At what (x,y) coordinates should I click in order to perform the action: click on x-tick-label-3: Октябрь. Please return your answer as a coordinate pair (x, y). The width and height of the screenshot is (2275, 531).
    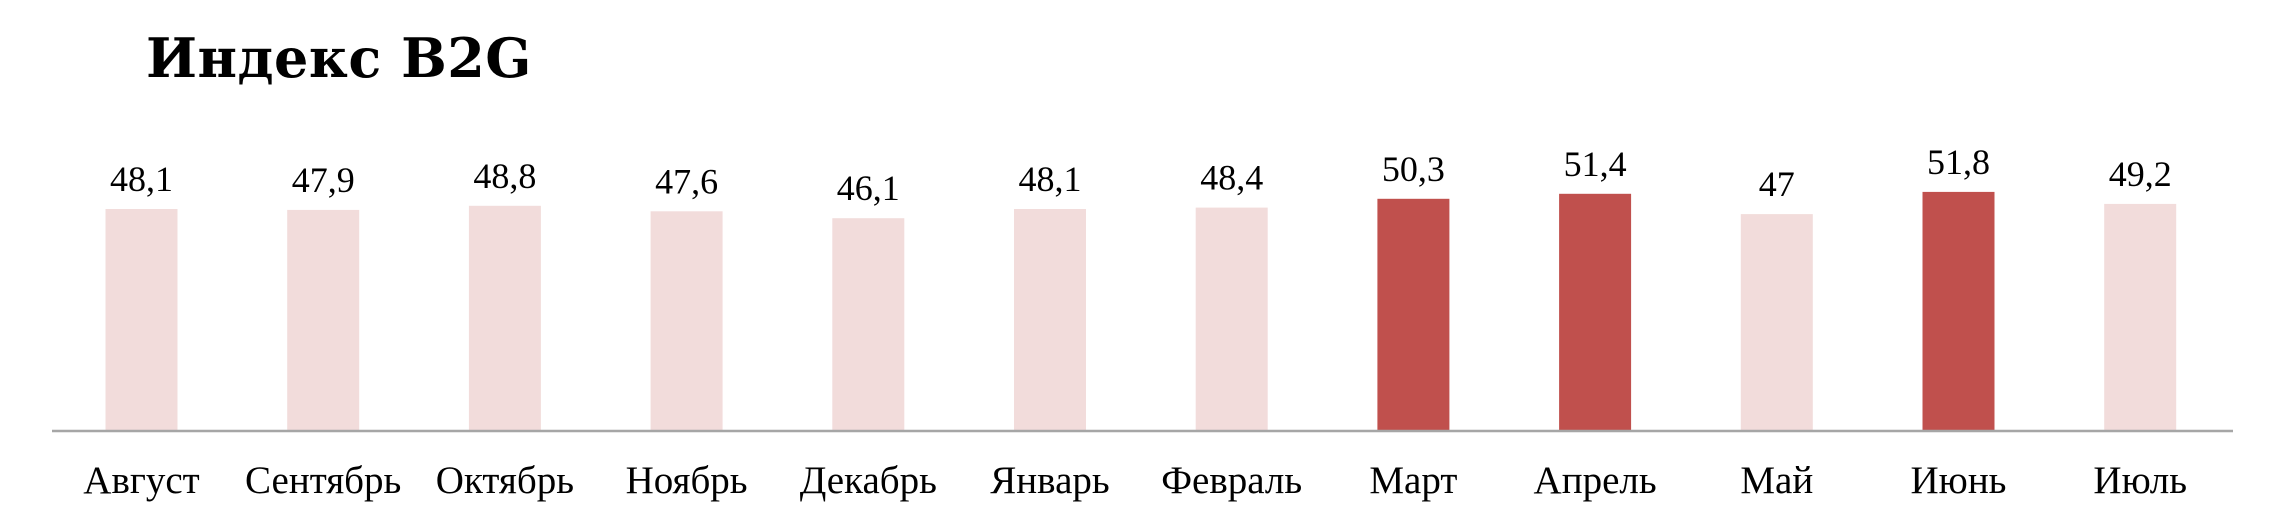
    Looking at the image, I should click on (505, 480).